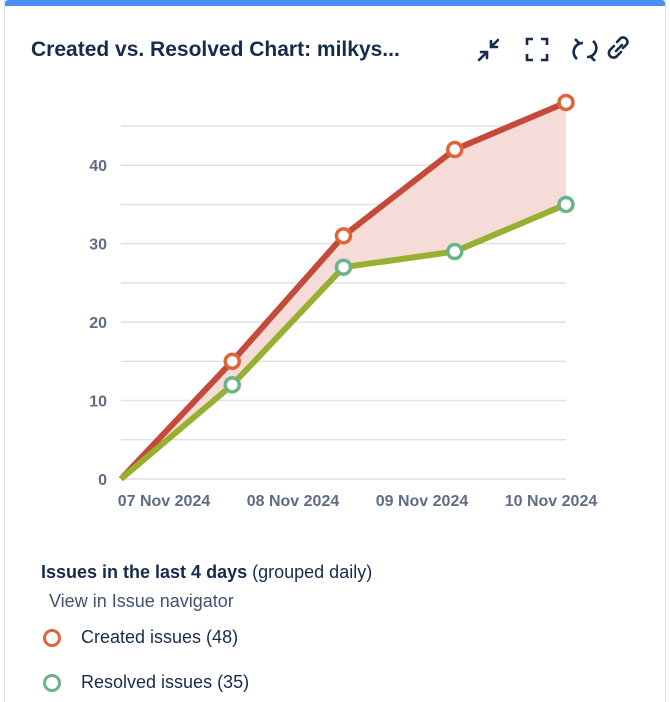 Image resolution: width=670 pixels, height=702 pixels. What do you see at coordinates (164, 501) in the screenshot?
I see `x-tick-label: 07 Nov 2024` at bounding box center [164, 501].